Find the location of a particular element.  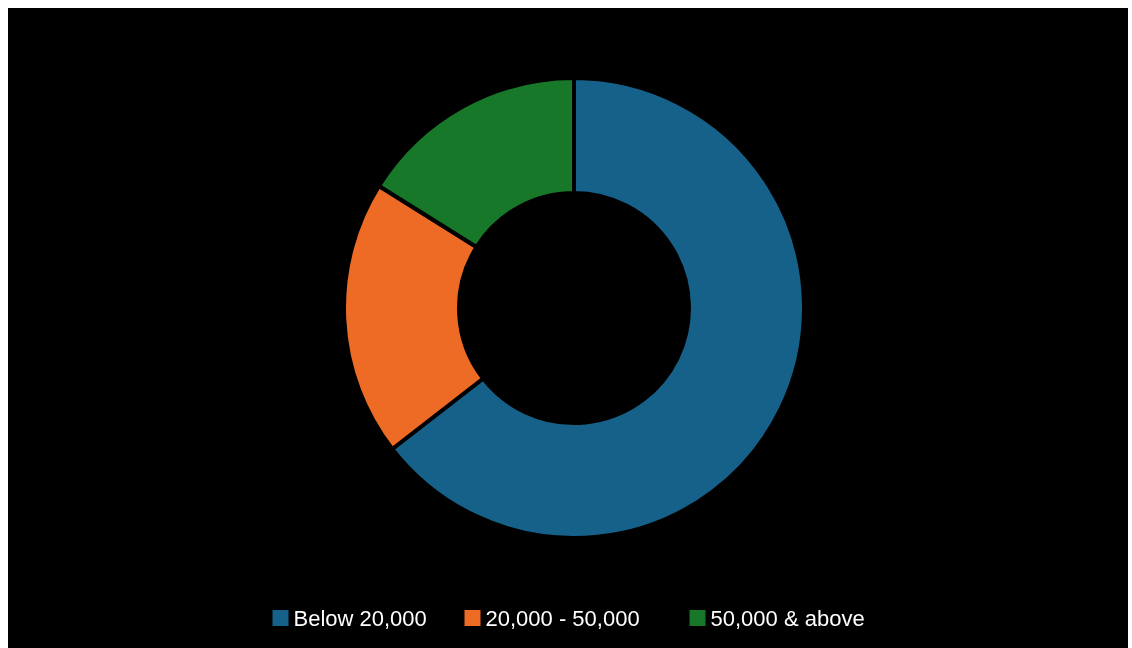

legend-label: 50,000 & above is located at coordinates (787, 618).